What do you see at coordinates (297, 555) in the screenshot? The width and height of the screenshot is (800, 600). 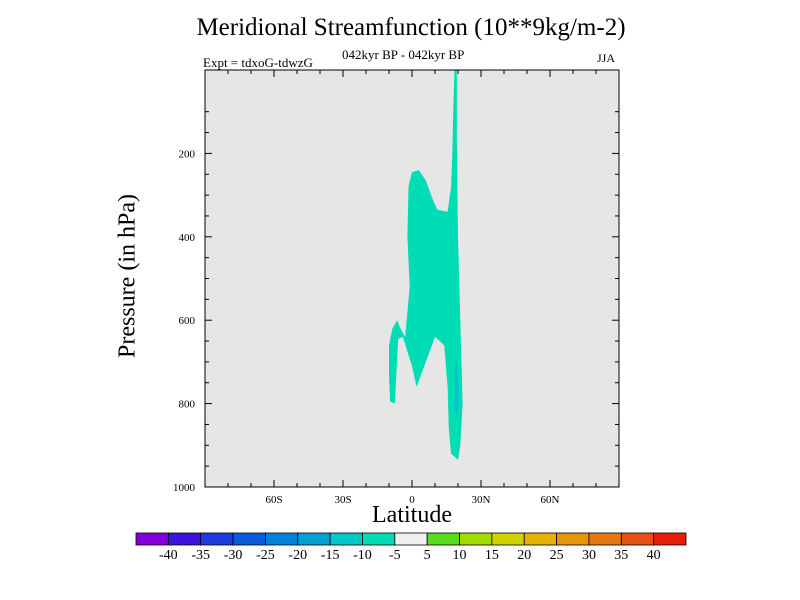 I see `colorbar-label: -20` at bounding box center [297, 555].